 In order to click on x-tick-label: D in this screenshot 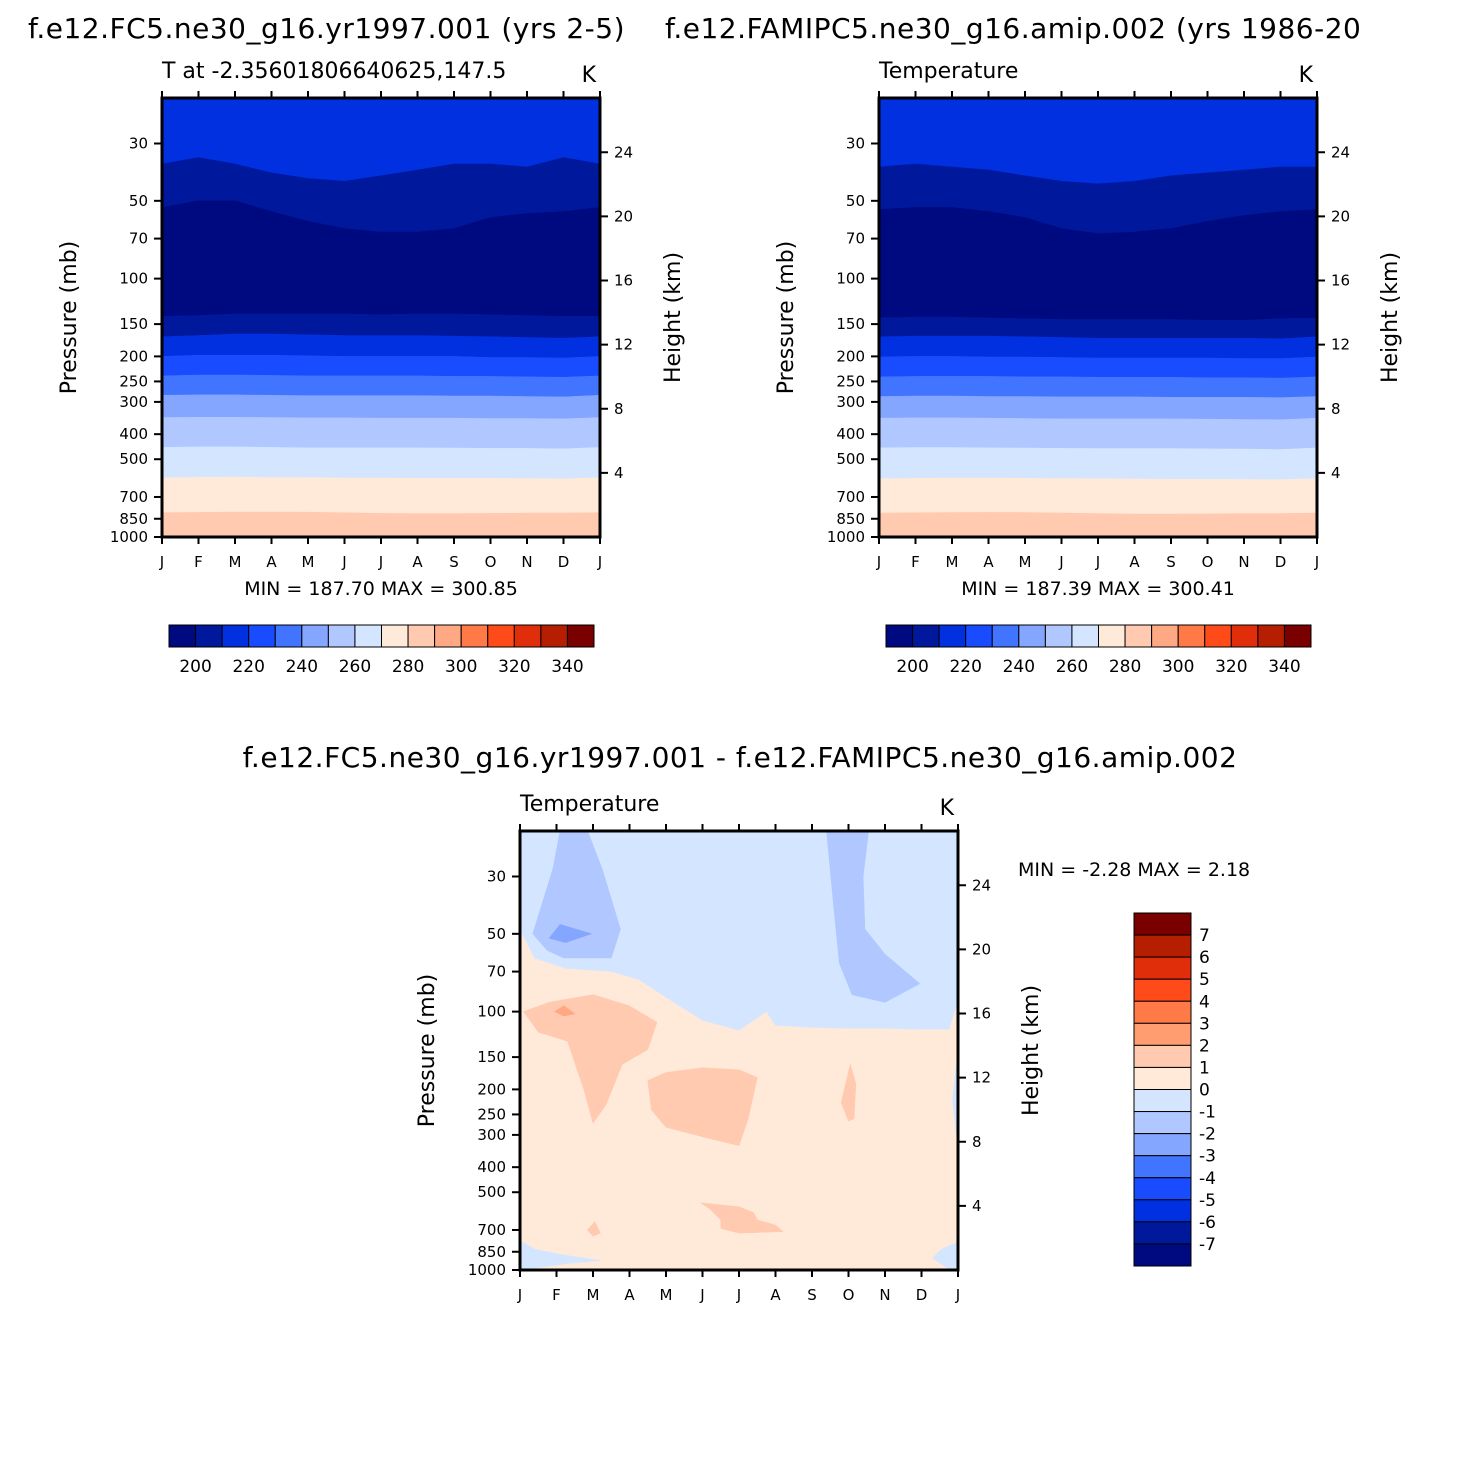, I will do `click(564, 562)`.